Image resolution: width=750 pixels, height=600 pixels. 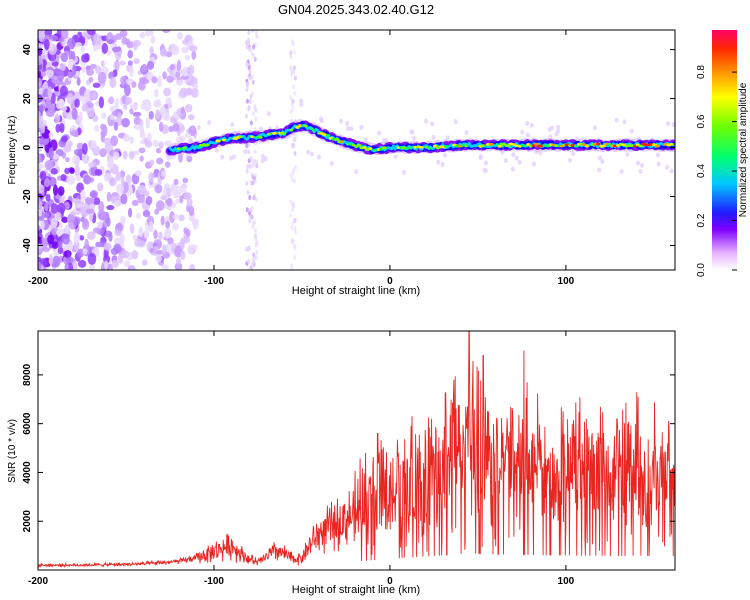 I want to click on colorbar-label: Normalized spectral amplitude, so click(x=743, y=149).